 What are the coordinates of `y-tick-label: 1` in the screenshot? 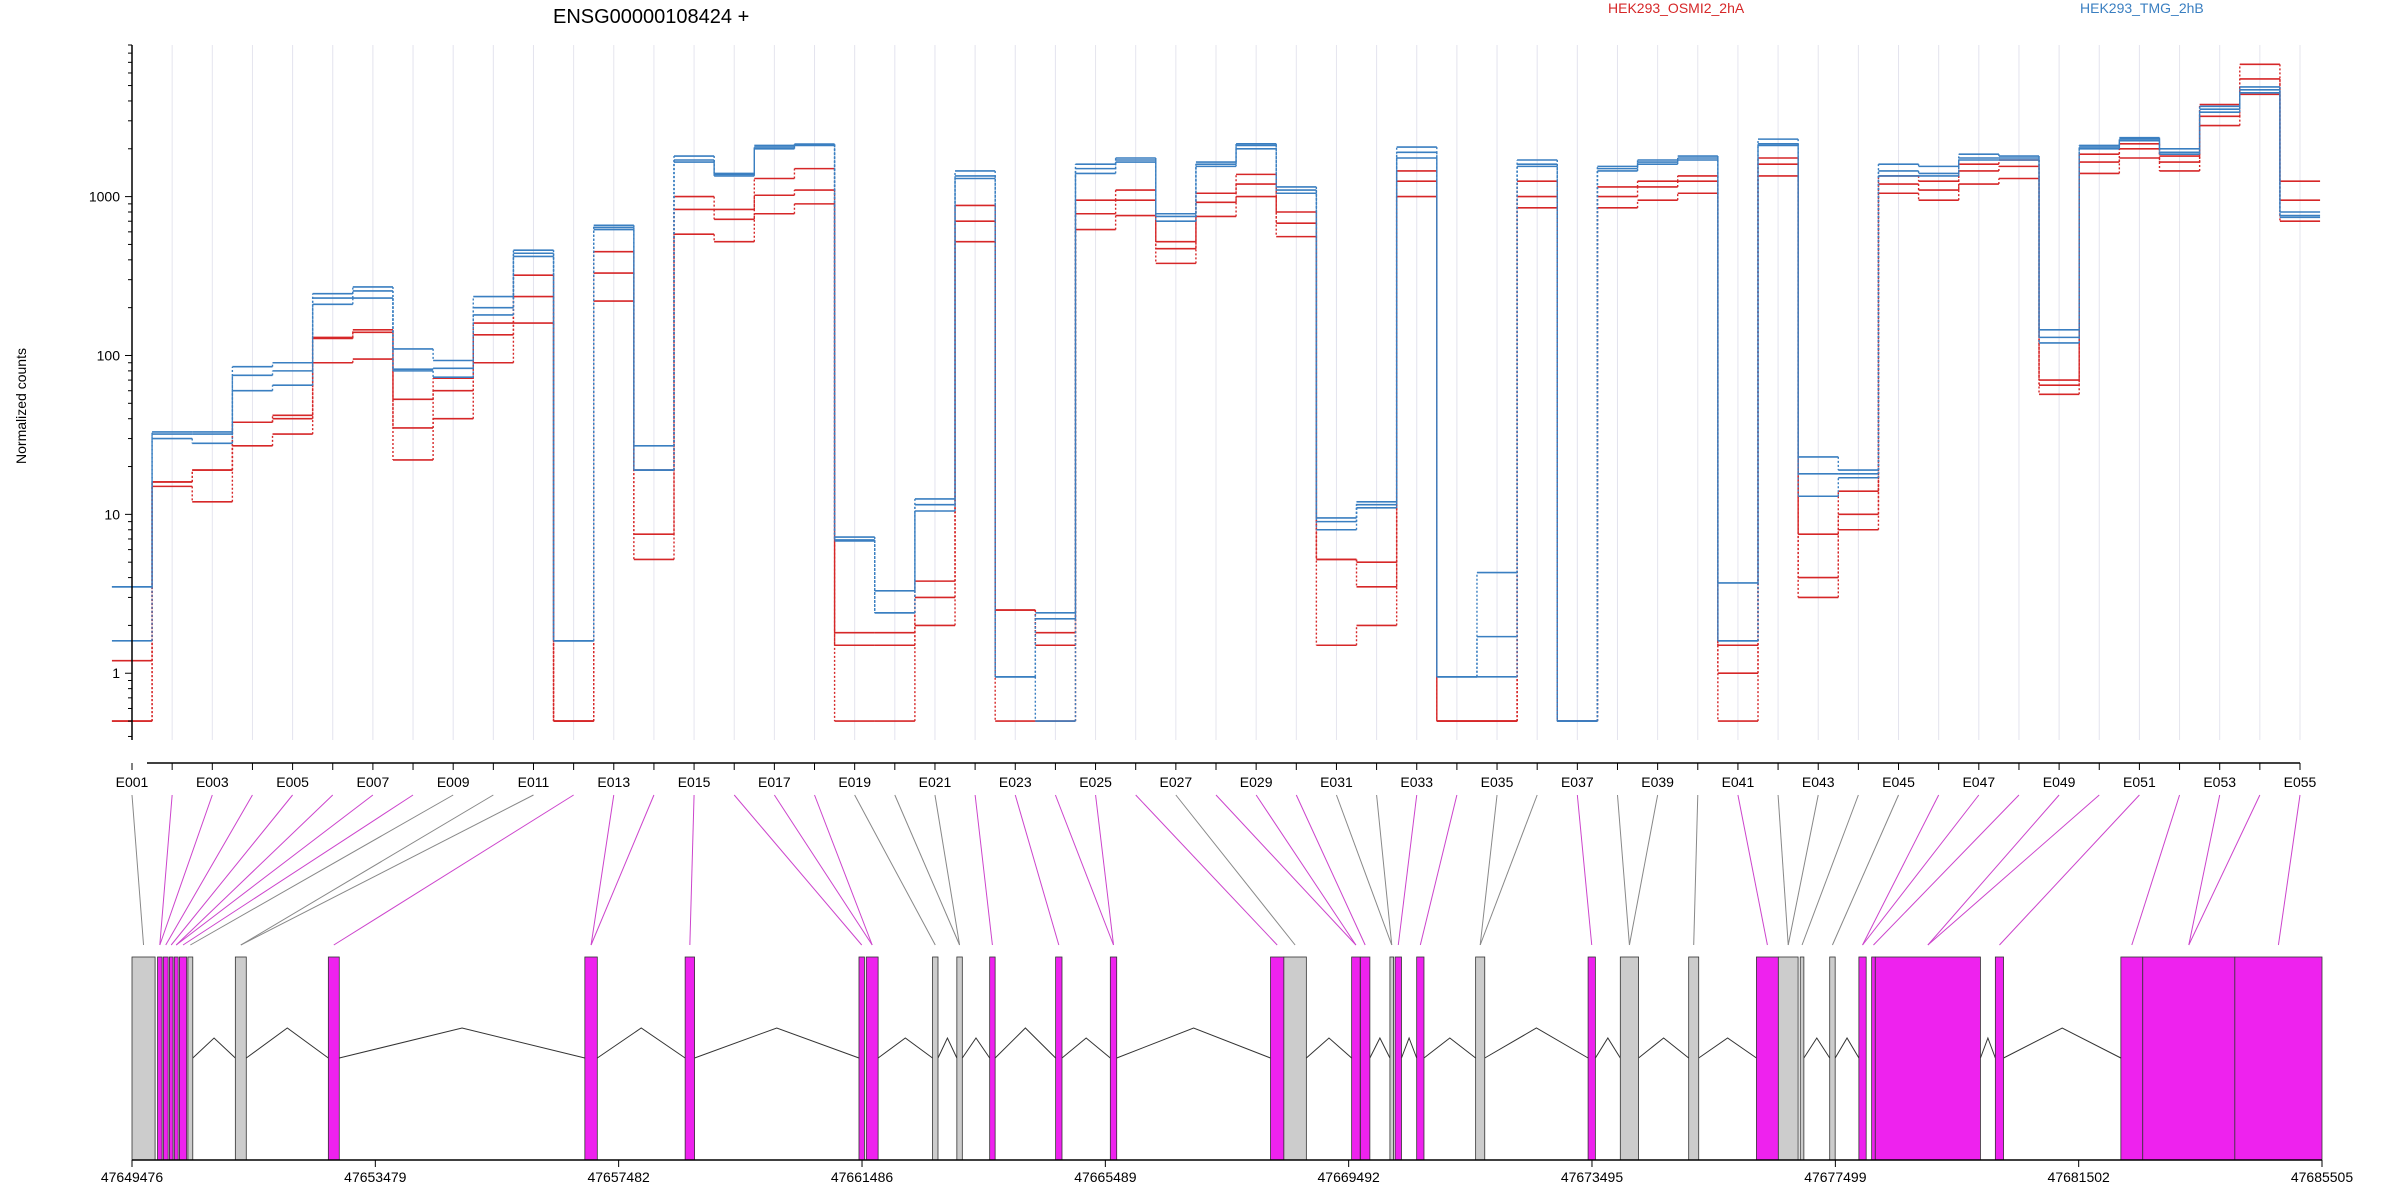 It's located at (116, 673).